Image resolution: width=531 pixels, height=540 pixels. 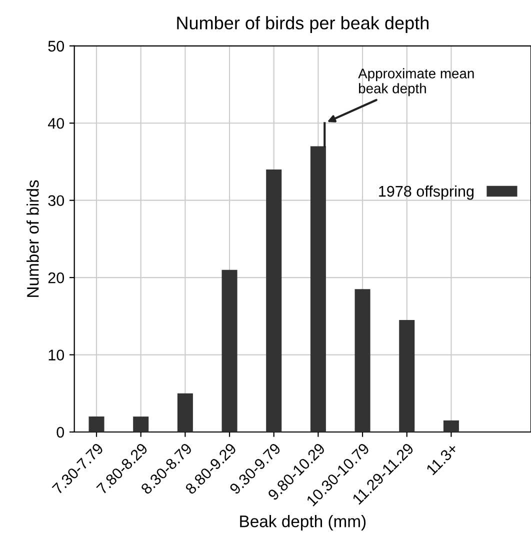 What do you see at coordinates (60, 432) in the screenshot?
I see `y-tick-label: 0` at bounding box center [60, 432].